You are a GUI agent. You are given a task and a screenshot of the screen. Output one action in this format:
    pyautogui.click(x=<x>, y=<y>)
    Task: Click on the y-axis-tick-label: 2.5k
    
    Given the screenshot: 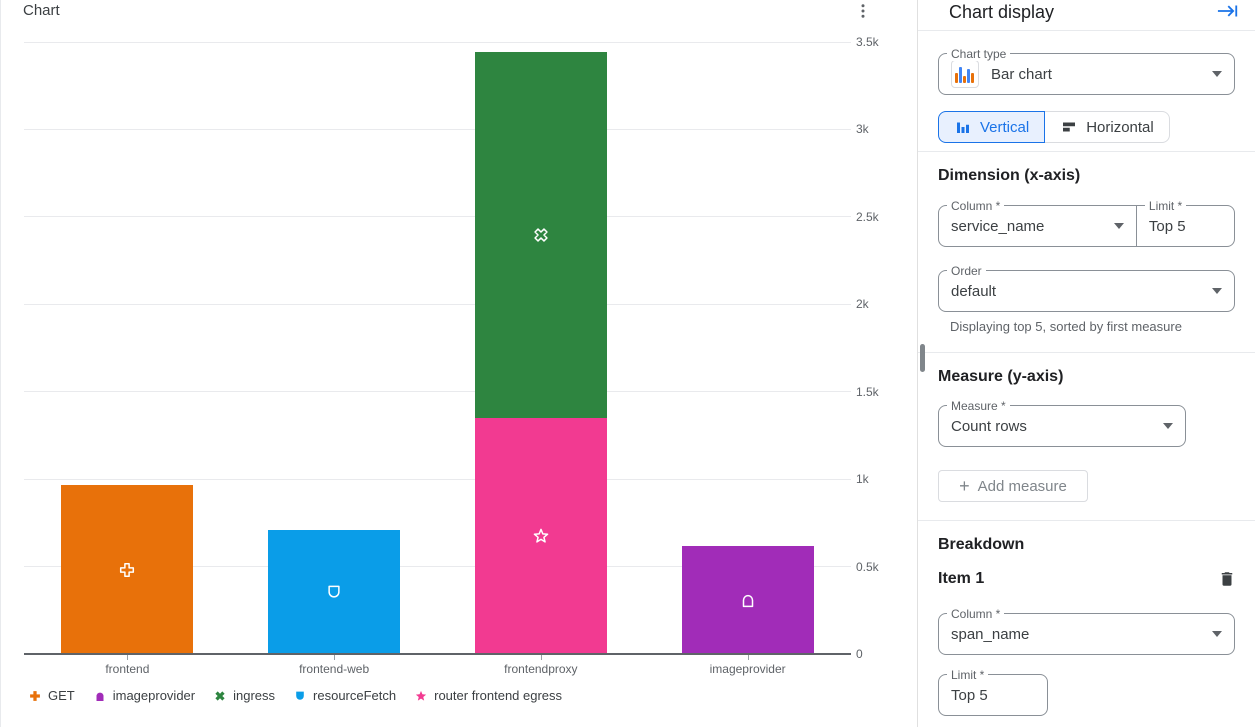 What is the action you would take?
    pyautogui.click(x=867, y=216)
    